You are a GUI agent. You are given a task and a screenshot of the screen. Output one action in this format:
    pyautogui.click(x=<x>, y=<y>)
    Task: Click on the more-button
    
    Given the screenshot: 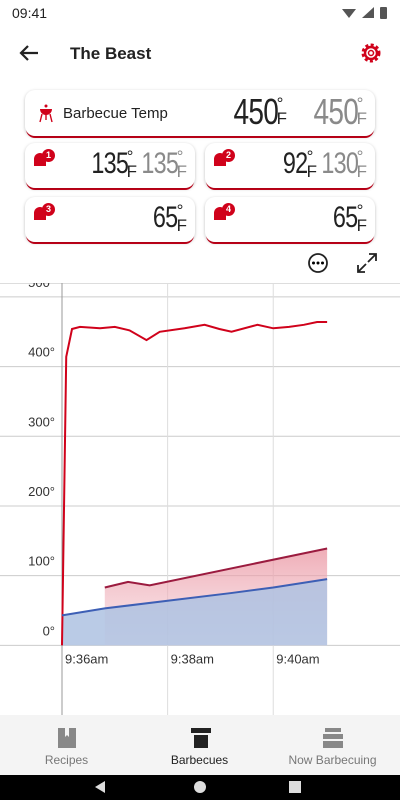 What is the action you would take?
    pyautogui.click(x=318, y=263)
    